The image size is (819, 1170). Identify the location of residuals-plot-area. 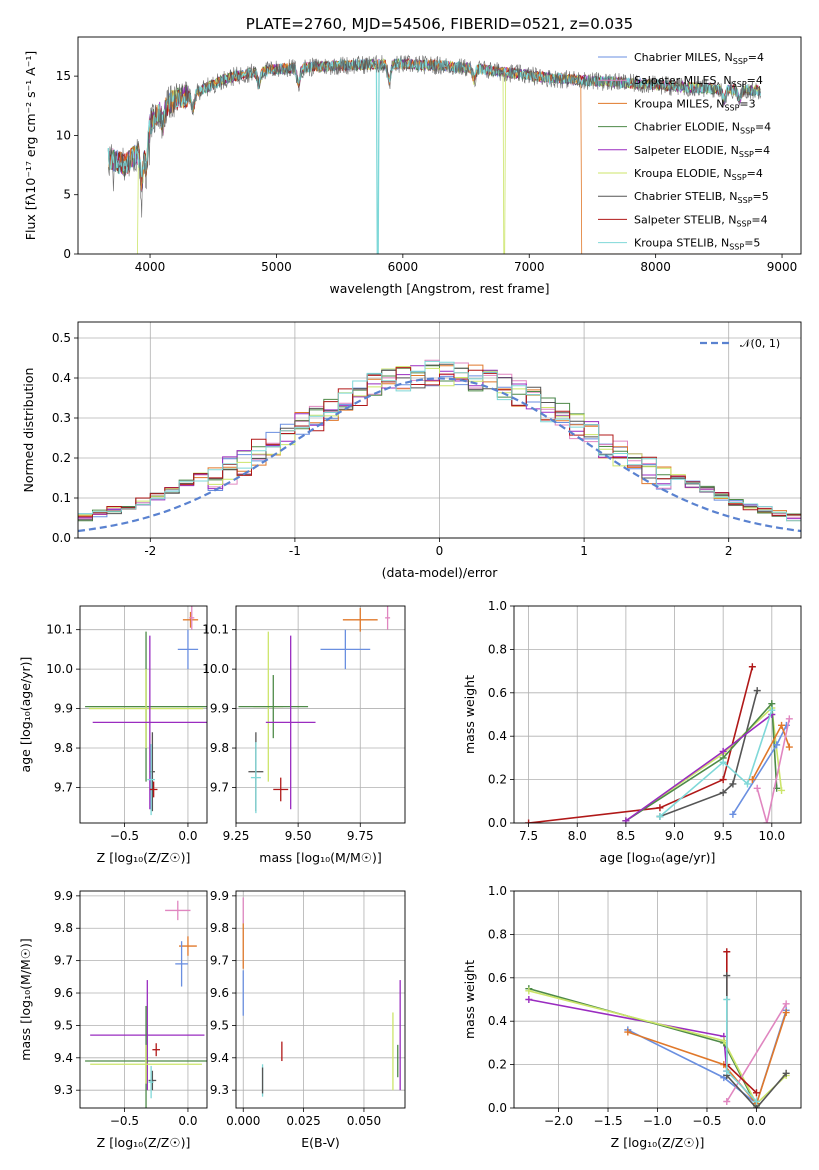
(439, 446).